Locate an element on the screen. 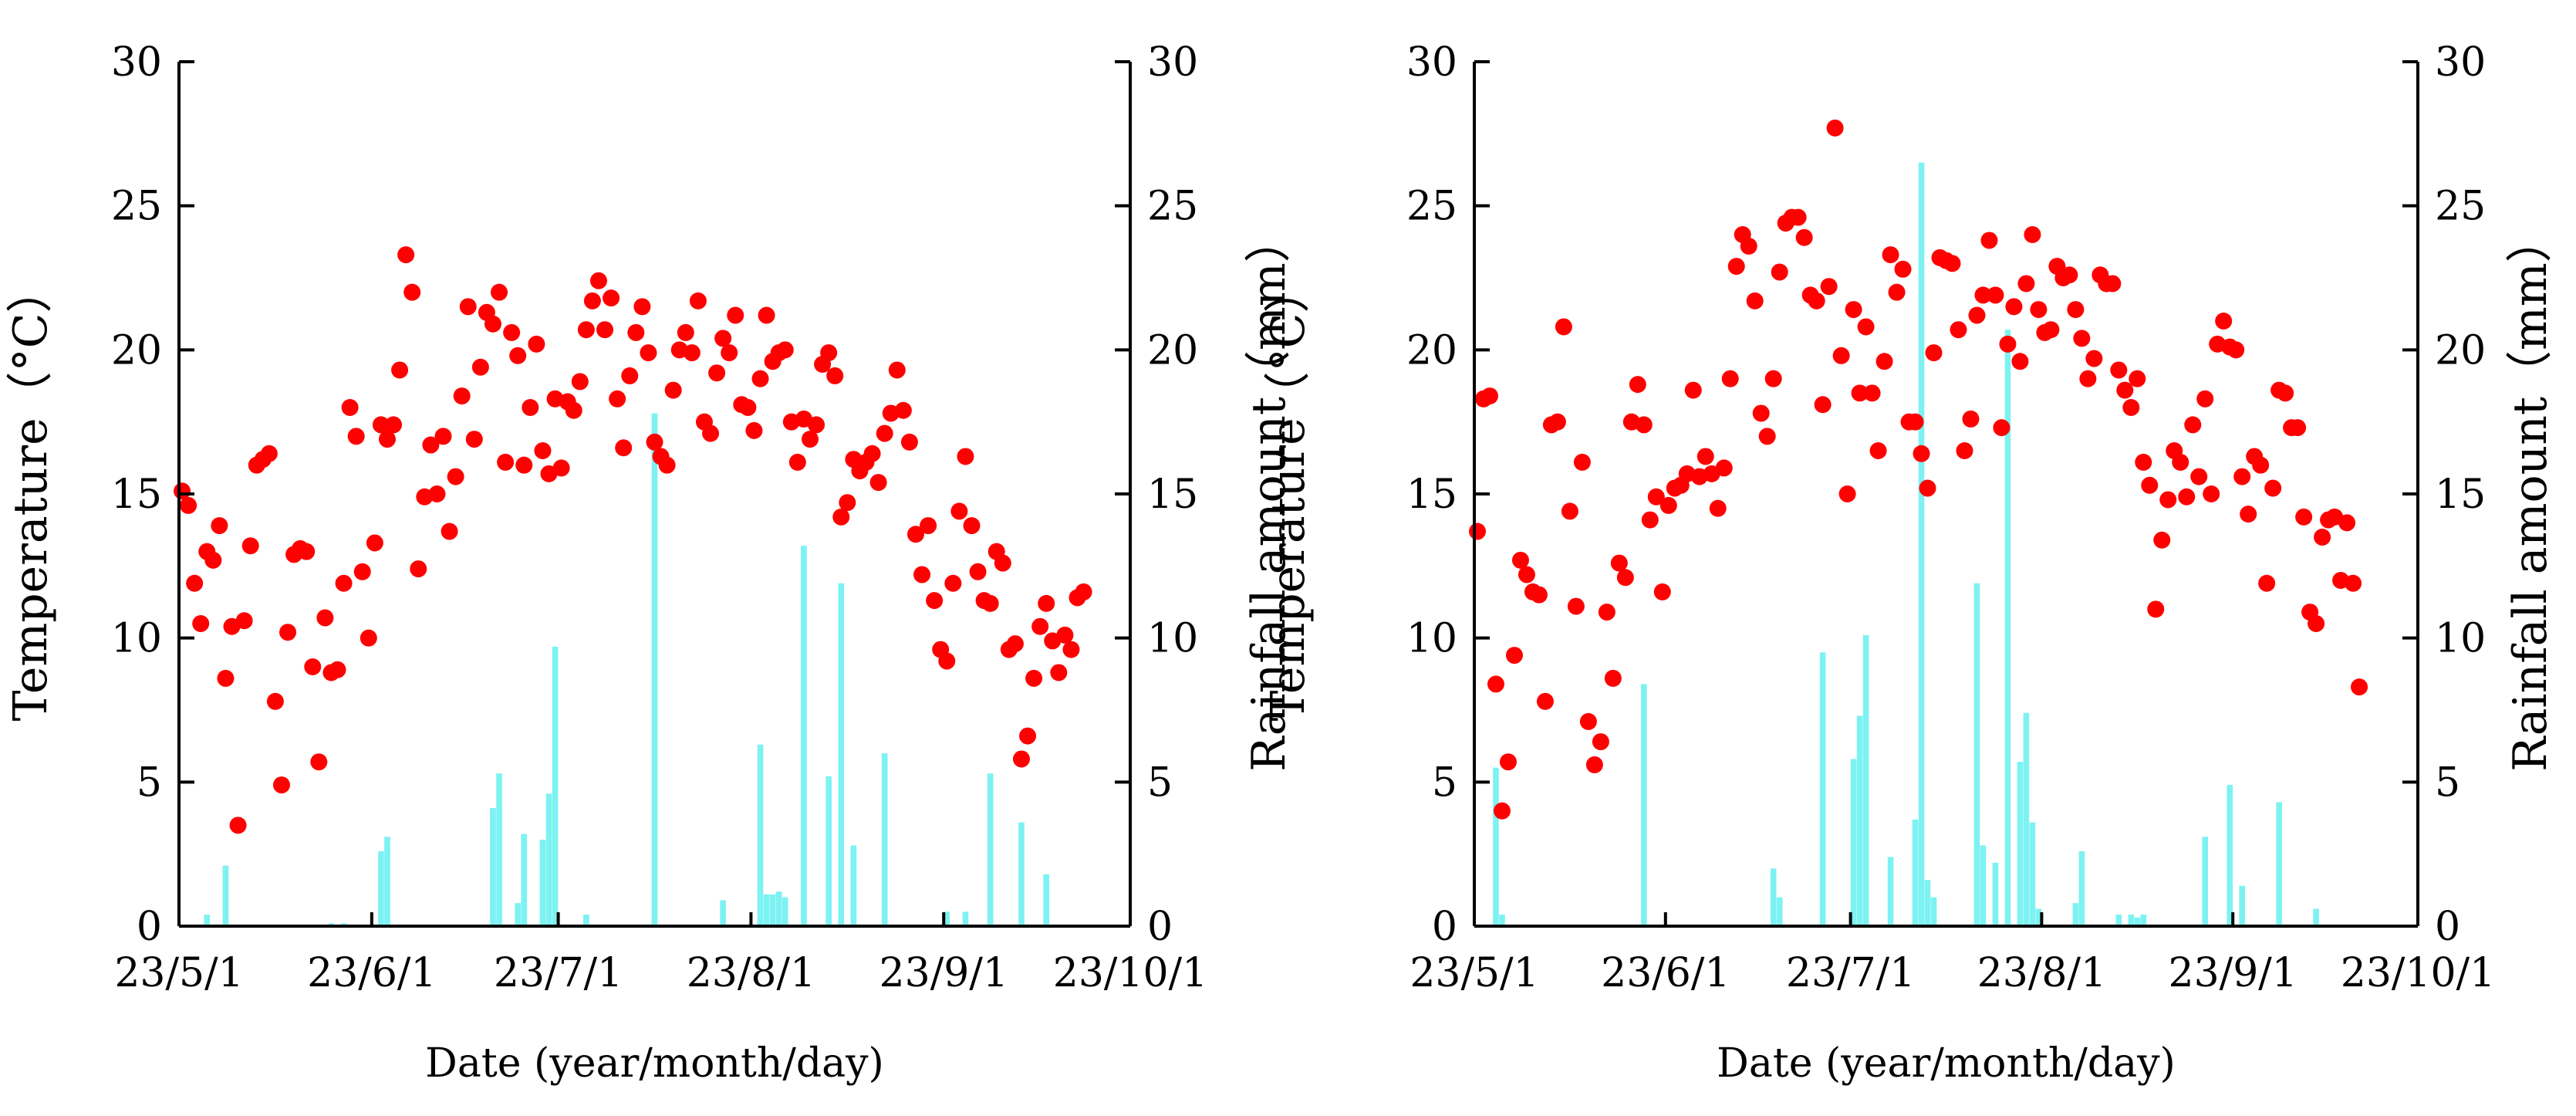 The height and width of the screenshot is (1116, 2576). right-y-tick-label: 20 is located at coordinates (2460, 350).